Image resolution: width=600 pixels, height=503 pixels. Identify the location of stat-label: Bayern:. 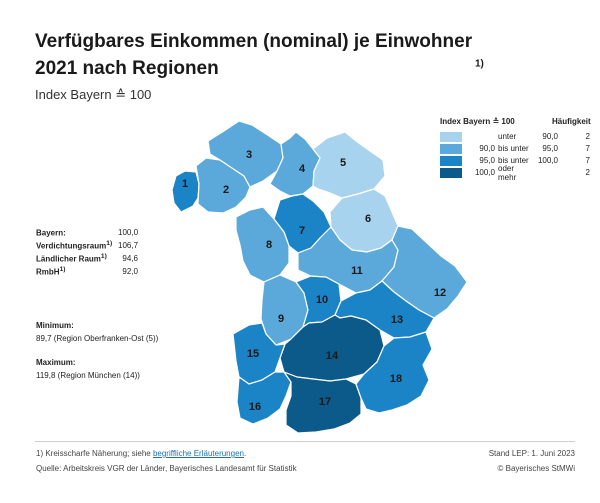
(51, 233).